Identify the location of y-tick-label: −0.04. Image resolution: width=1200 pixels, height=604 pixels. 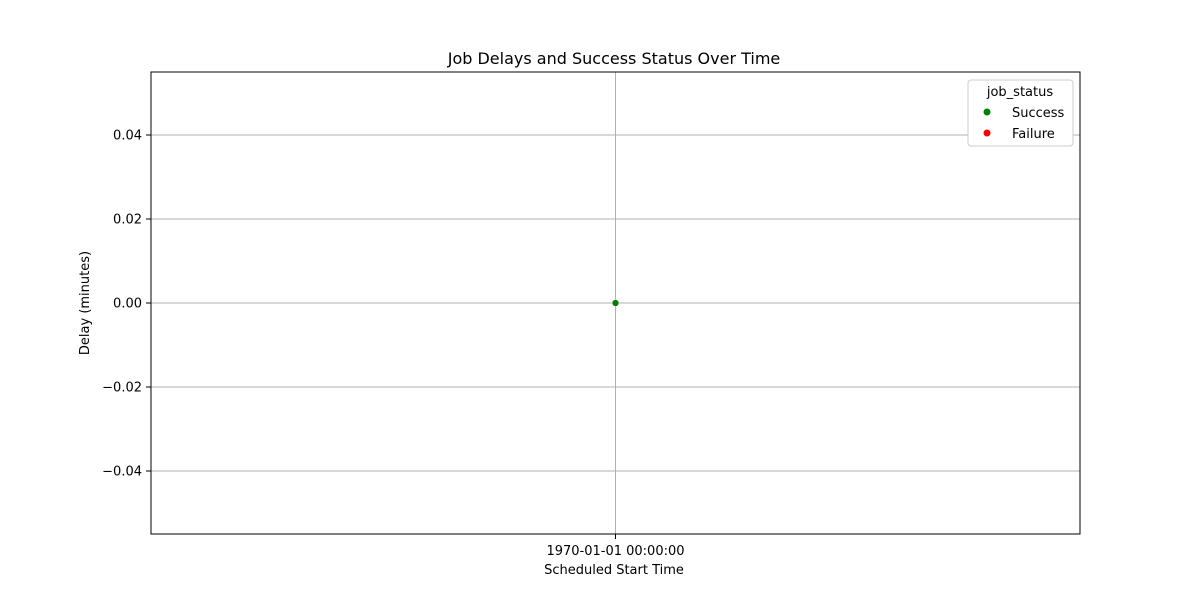
(122, 472).